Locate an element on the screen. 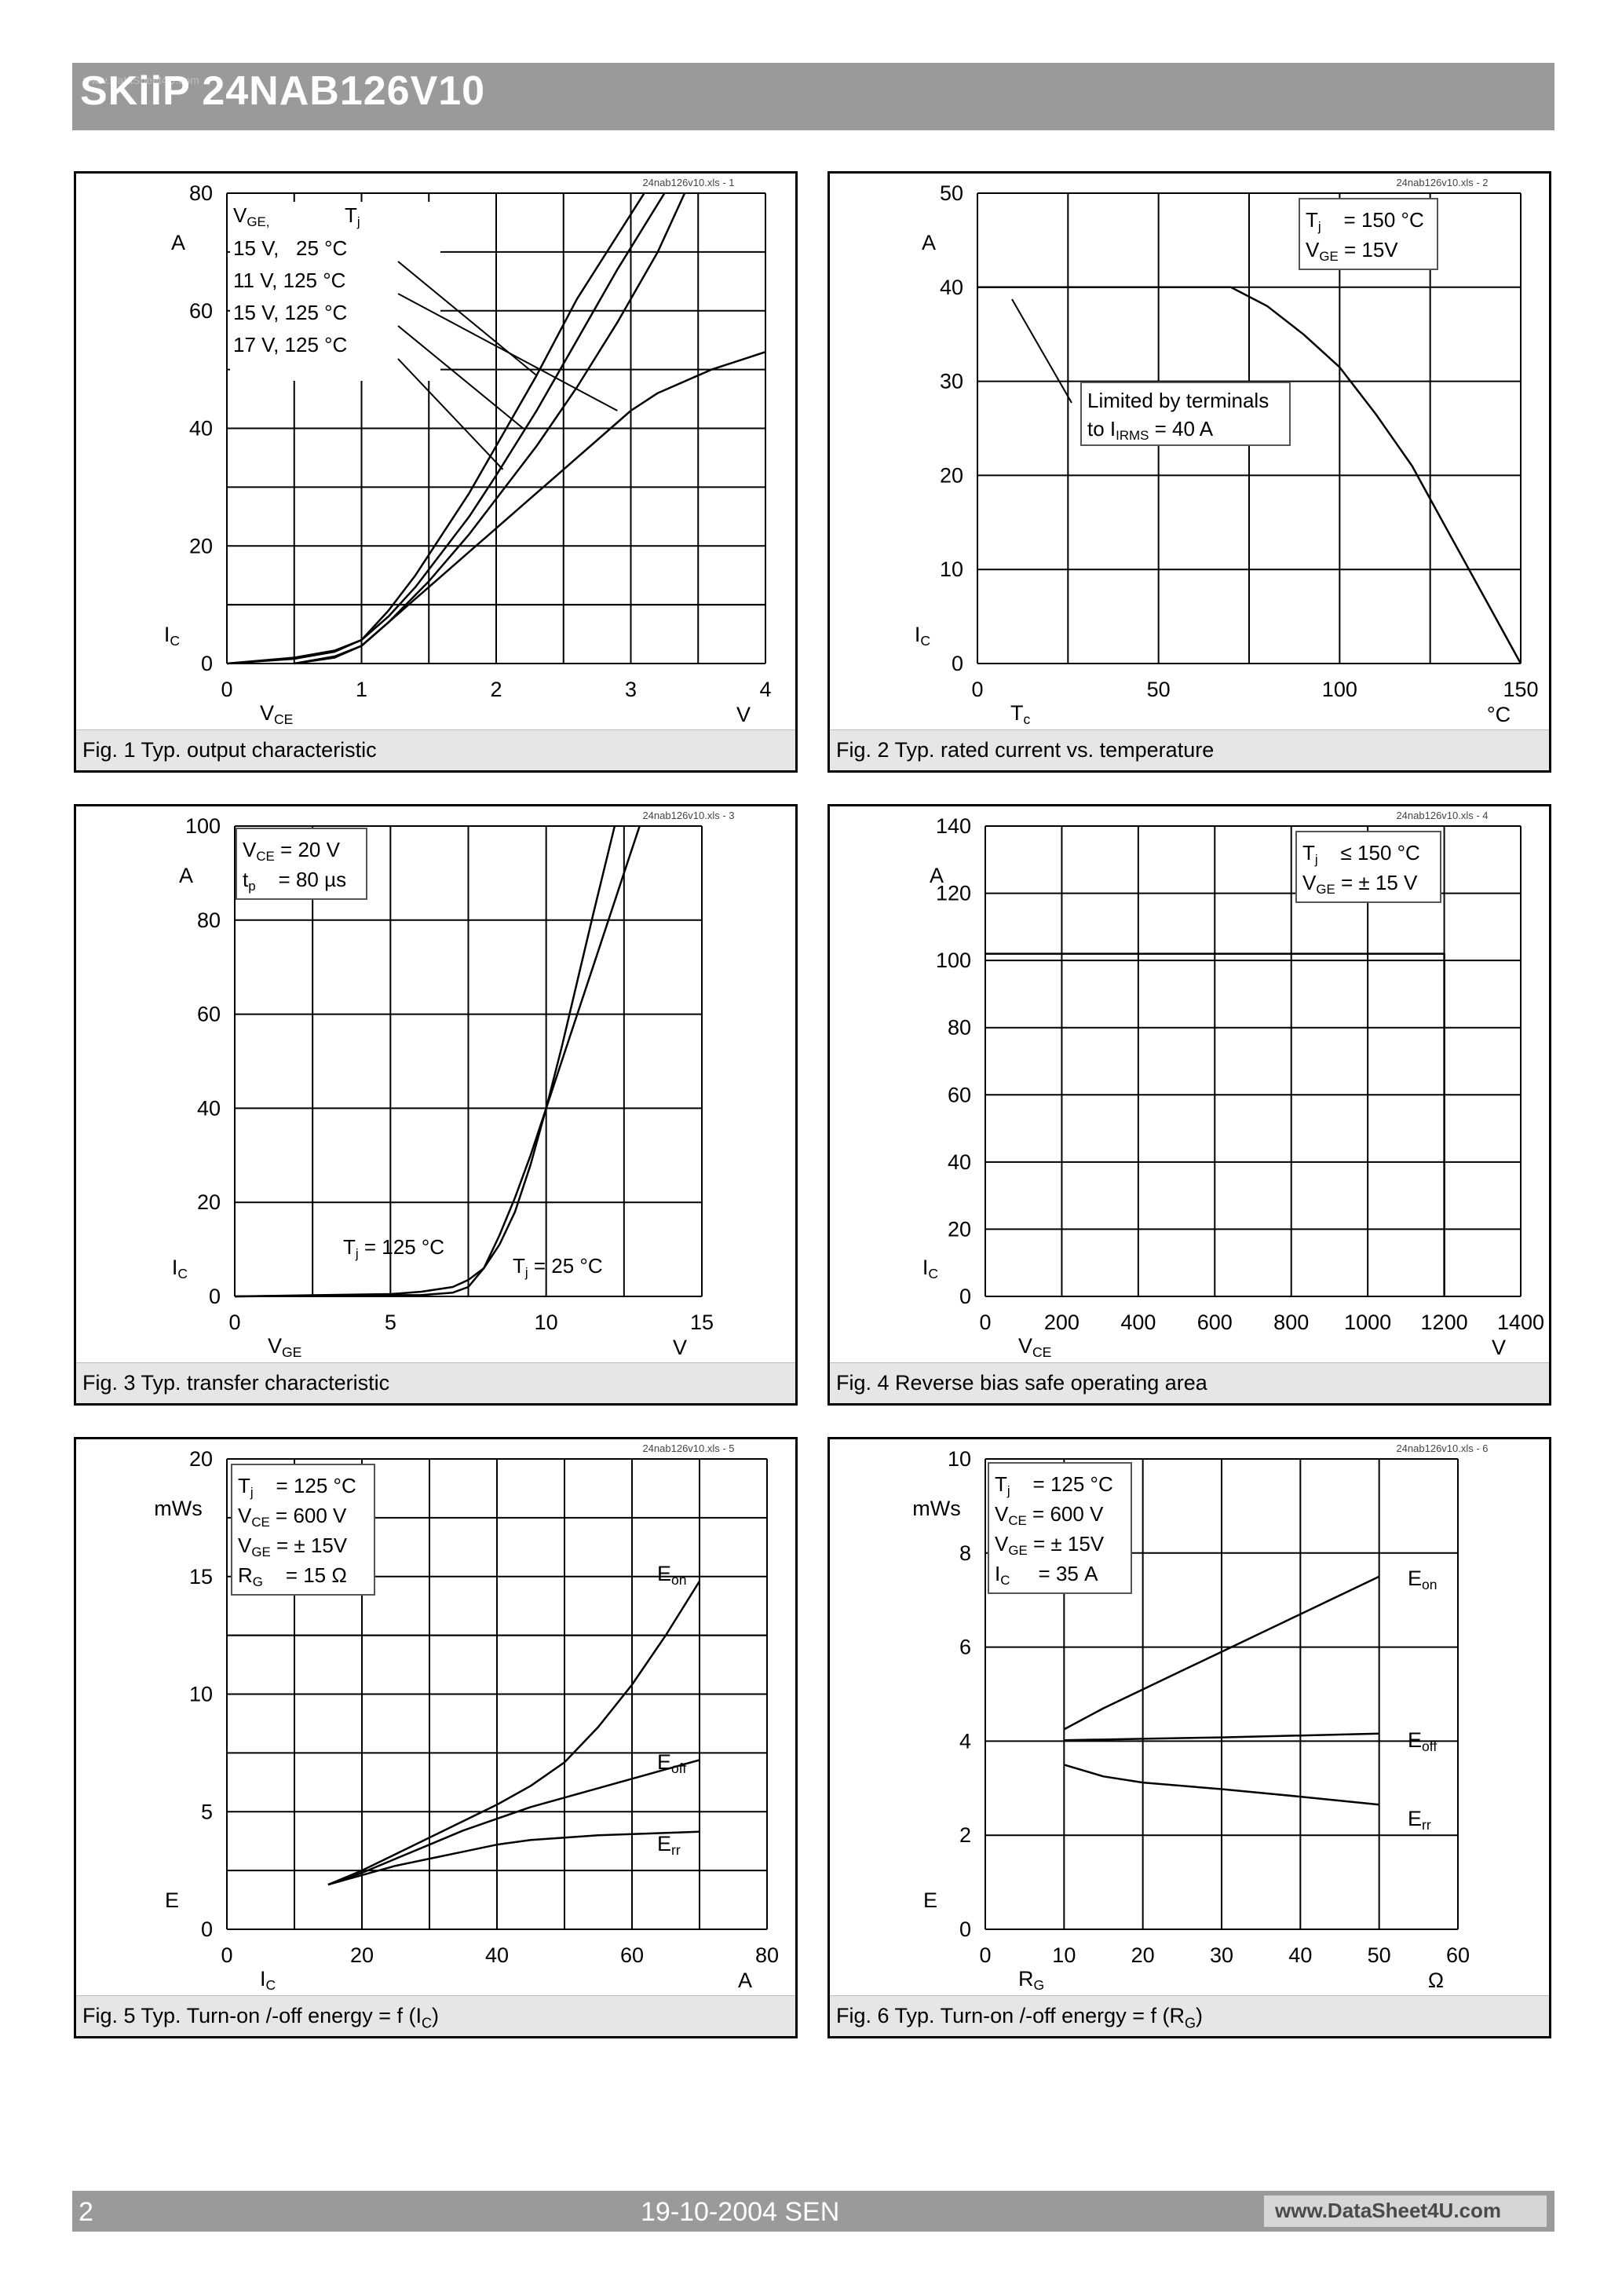  x-unit-label: V is located at coordinates (1499, 1348).